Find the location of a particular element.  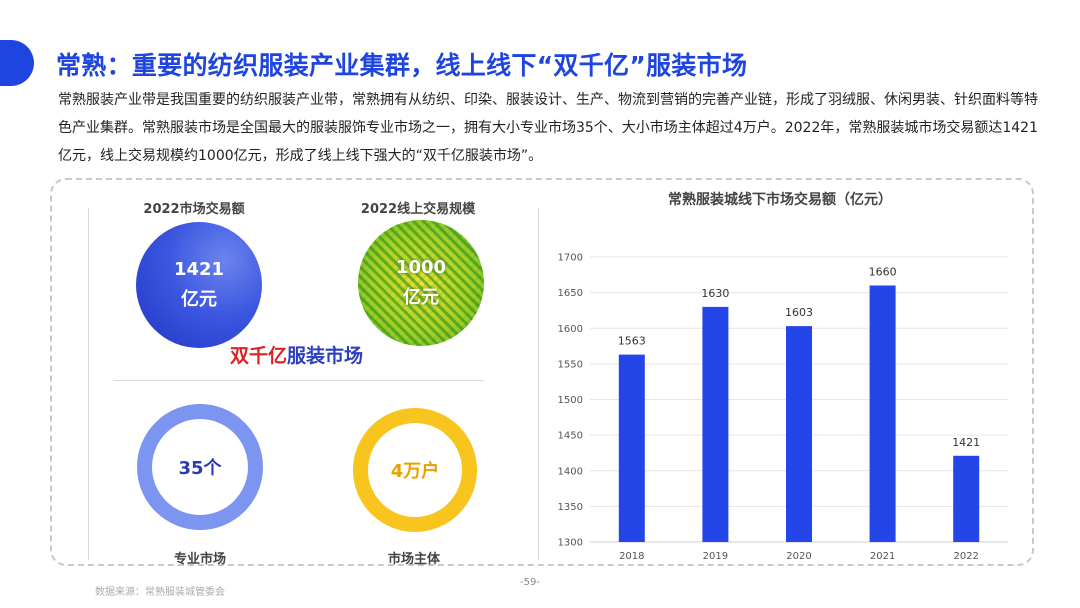

y-tick-label: 1300 is located at coordinates (570, 543).